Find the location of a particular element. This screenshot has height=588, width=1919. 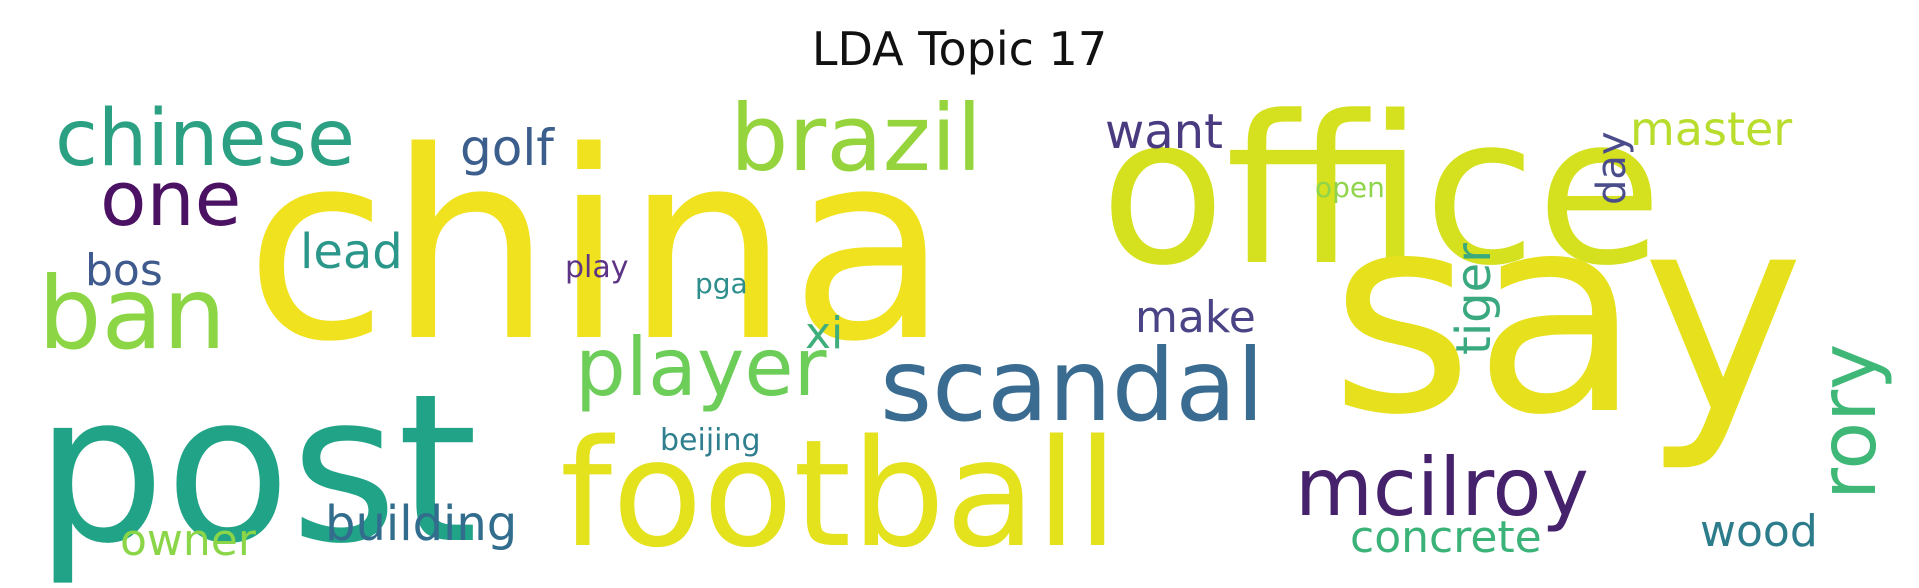

word-brazil: brazil is located at coordinates (856, 138).